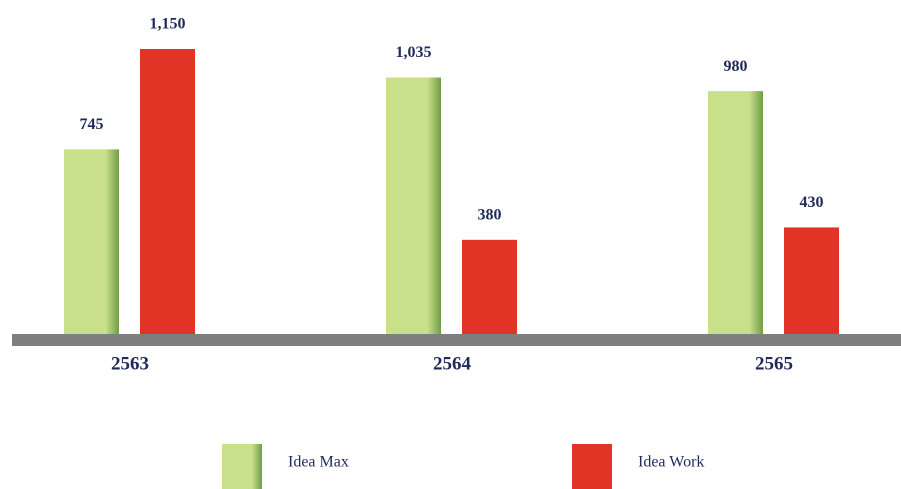 This screenshot has width=901, height=489. I want to click on value-label: 430, so click(812, 202).